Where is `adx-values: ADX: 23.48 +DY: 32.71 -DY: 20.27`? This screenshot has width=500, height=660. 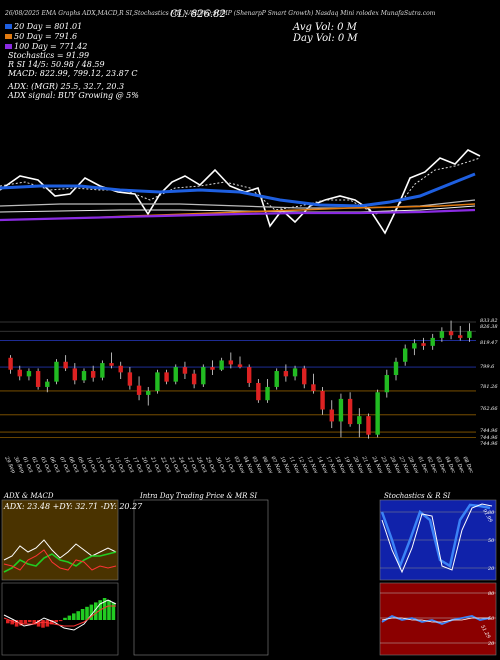
adx-values: ADX: 23.48 +DY: 32.71 -DY: 20.27 is located at coordinates (73, 506).